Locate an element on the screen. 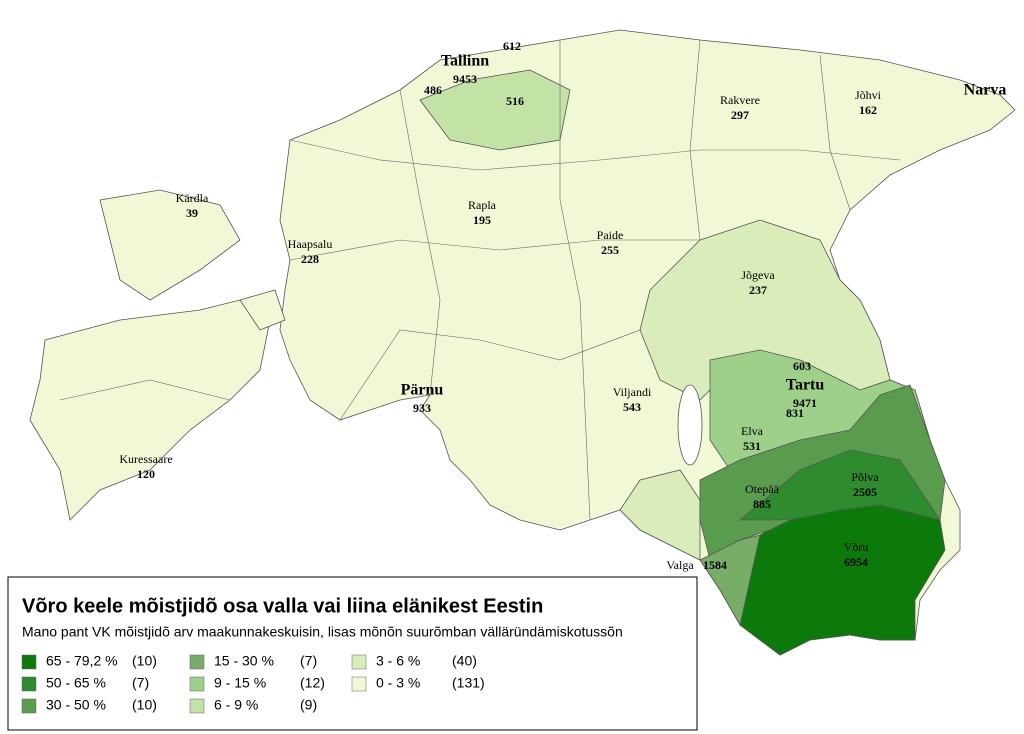 The height and width of the screenshot is (734, 1024). city-name: Pärnu is located at coordinates (422, 390).